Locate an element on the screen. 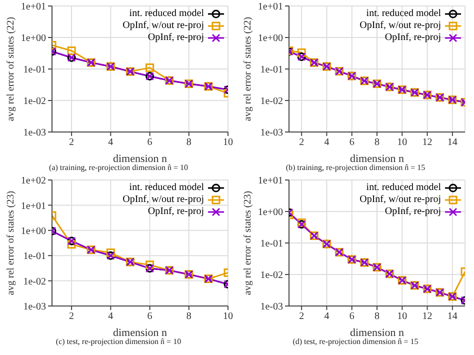  text: (a) training, re-projection dimension n̂ = 10 is located at coordinates (118, 168).